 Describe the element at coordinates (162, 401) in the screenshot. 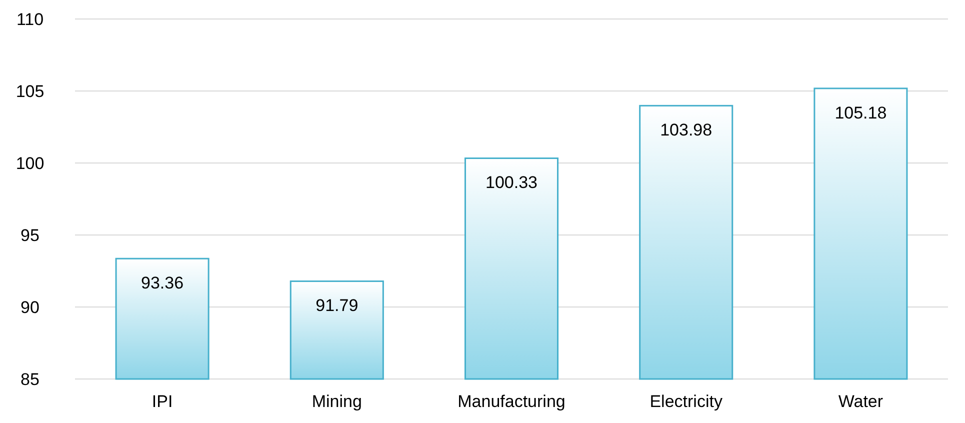

I see `x-tick-label: IPI` at that location.